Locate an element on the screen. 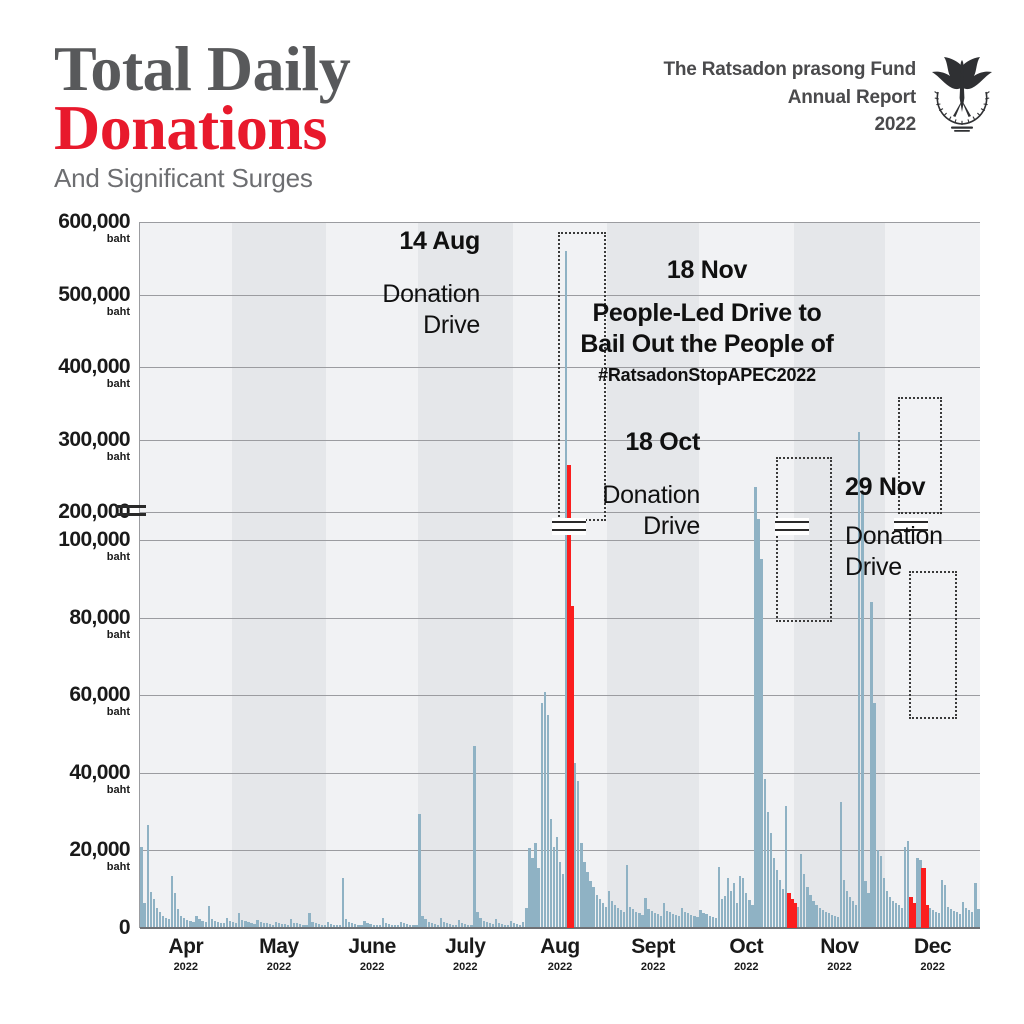  page-subtitle: And Significant Surges is located at coordinates (183, 178).